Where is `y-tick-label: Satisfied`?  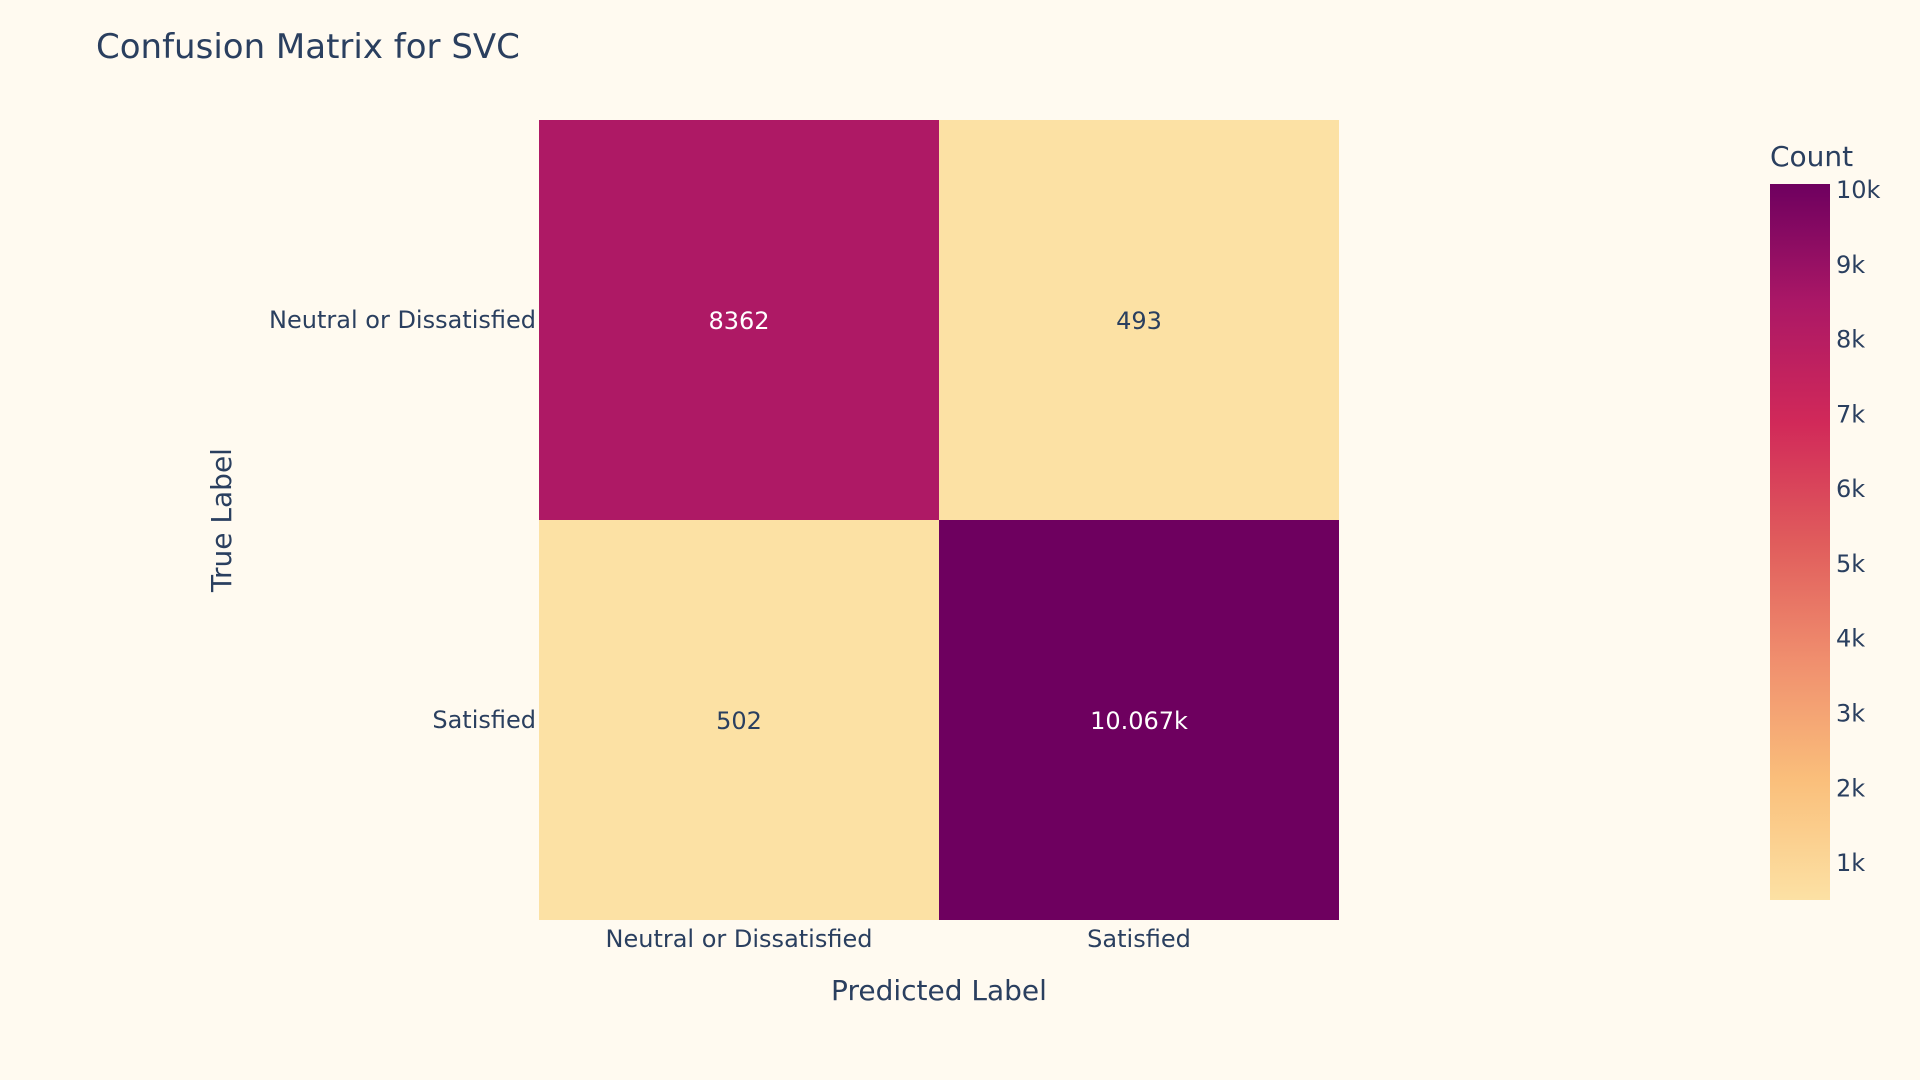
y-tick-label: Satisfied is located at coordinates (484, 720).